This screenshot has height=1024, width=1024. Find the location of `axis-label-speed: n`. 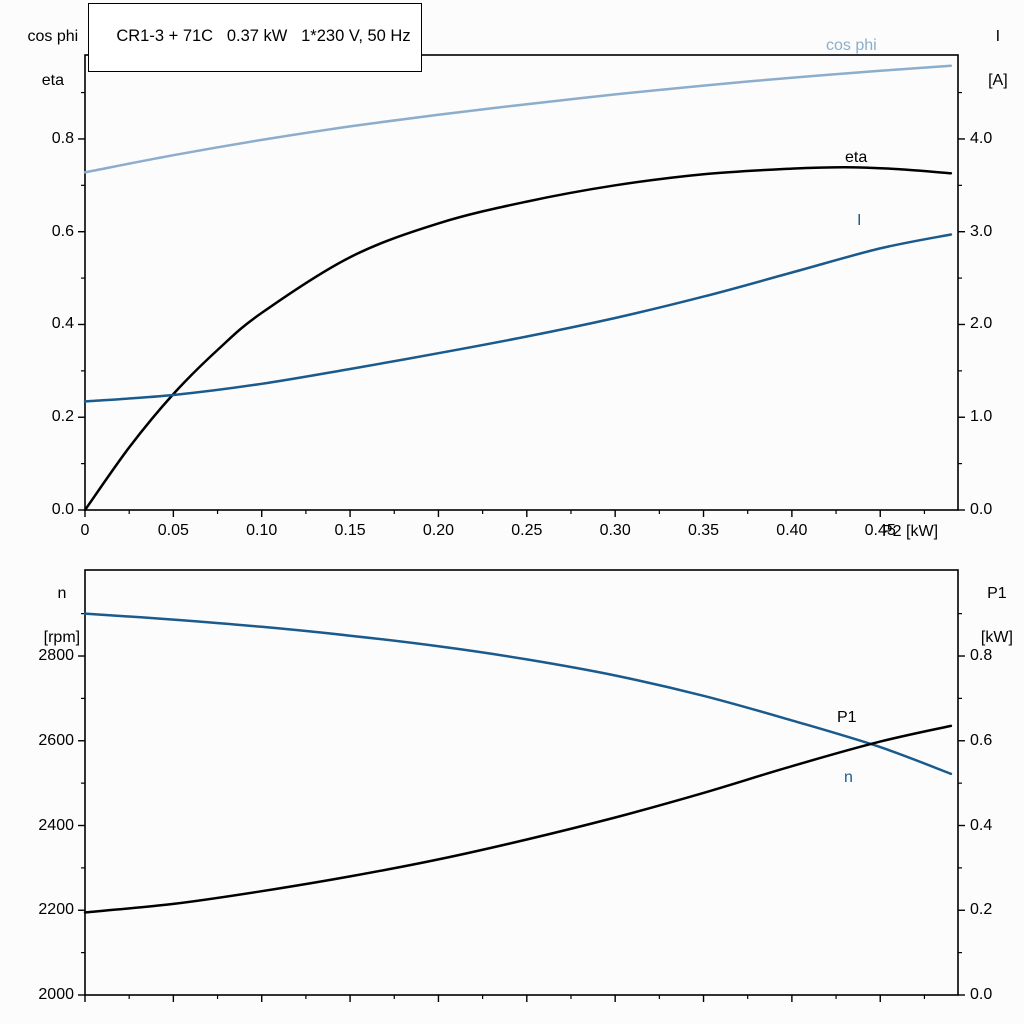

axis-label-speed: n is located at coordinates (62, 593).